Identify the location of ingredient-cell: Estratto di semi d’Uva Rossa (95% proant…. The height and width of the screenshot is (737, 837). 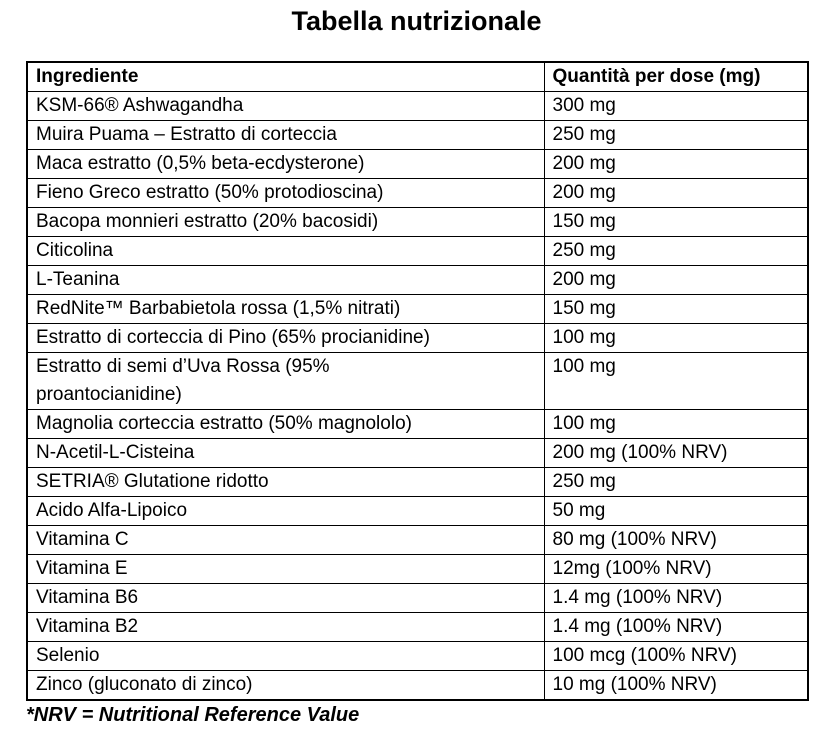
(285, 381).